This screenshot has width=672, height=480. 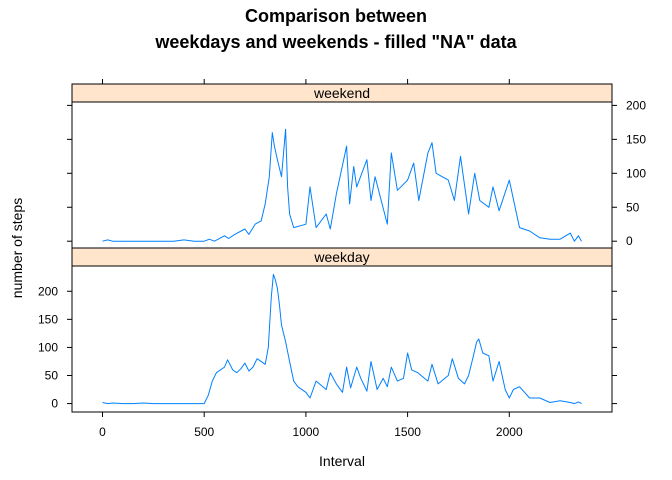 What do you see at coordinates (633, 207) in the screenshot?
I see `y-tick-label-weekend: 50` at bounding box center [633, 207].